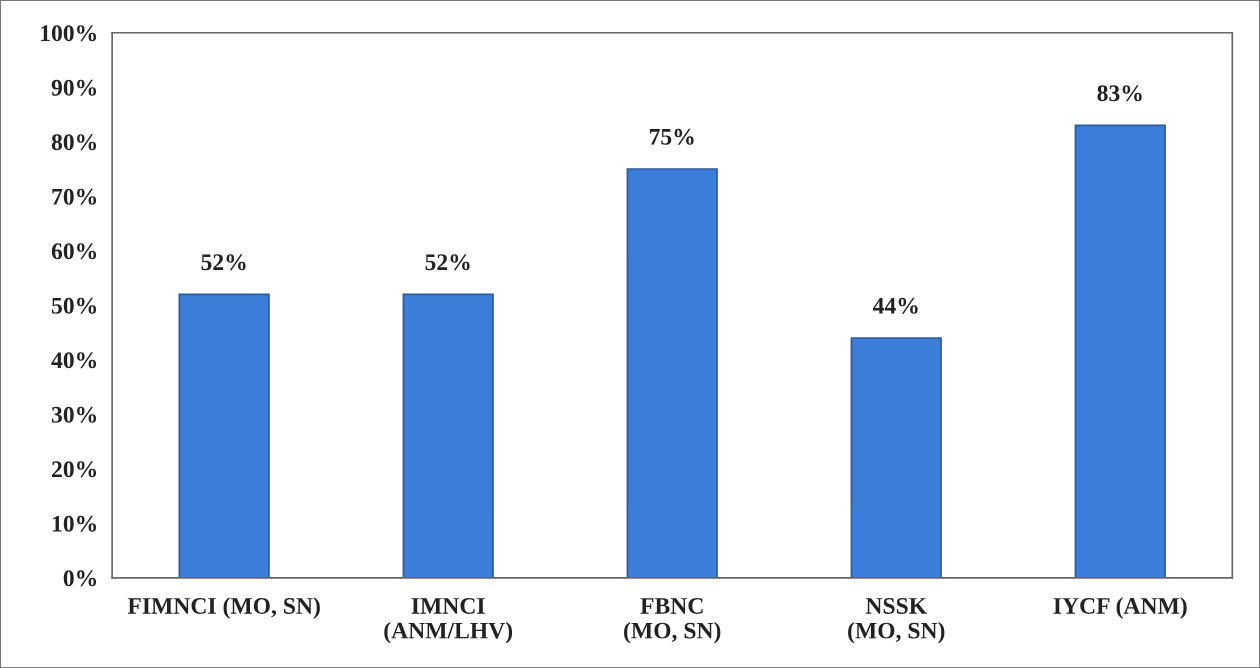  What do you see at coordinates (223, 608) in the screenshot?
I see `x-tick-label: FIMNCI (MO, SN)` at bounding box center [223, 608].